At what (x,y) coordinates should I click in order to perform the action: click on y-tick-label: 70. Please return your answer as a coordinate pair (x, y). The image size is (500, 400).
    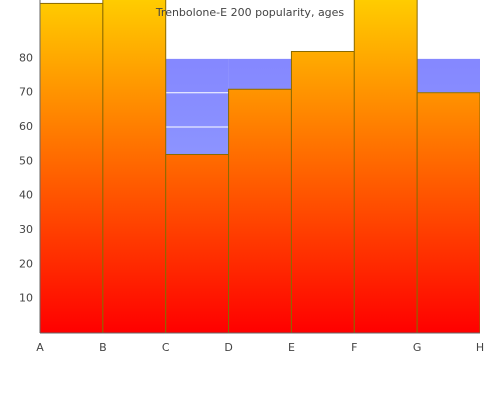
    Looking at the image, I should click on (26, 92).